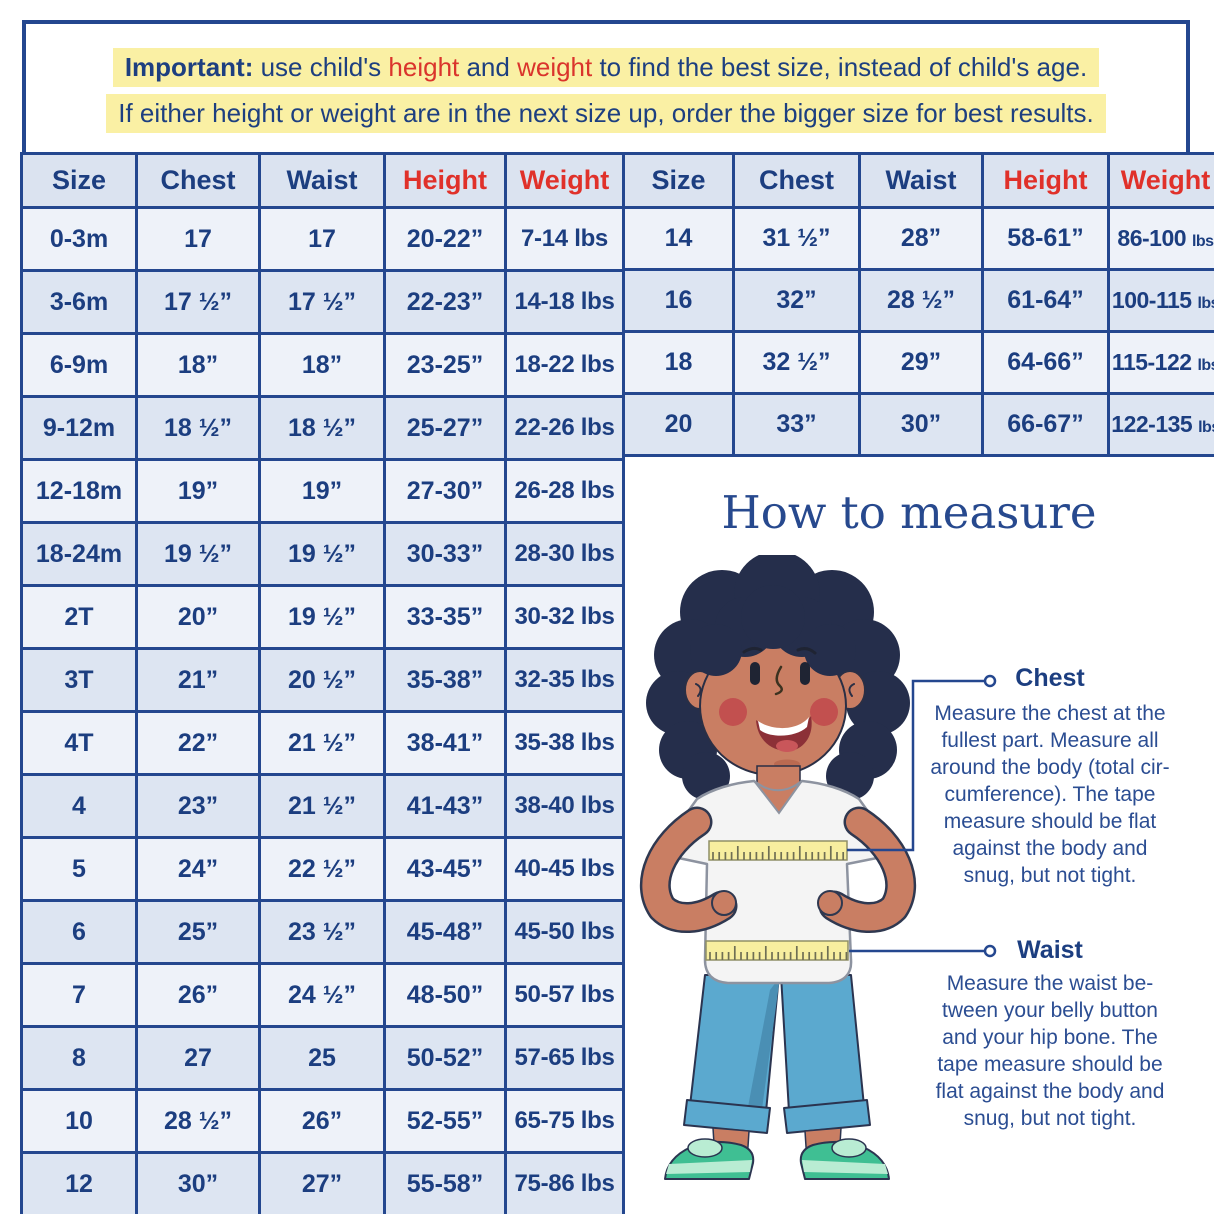  Describe the element at coordinates (1160, 362) in the screenshot. I see `table-cell: 115-122 lbs` at that location.